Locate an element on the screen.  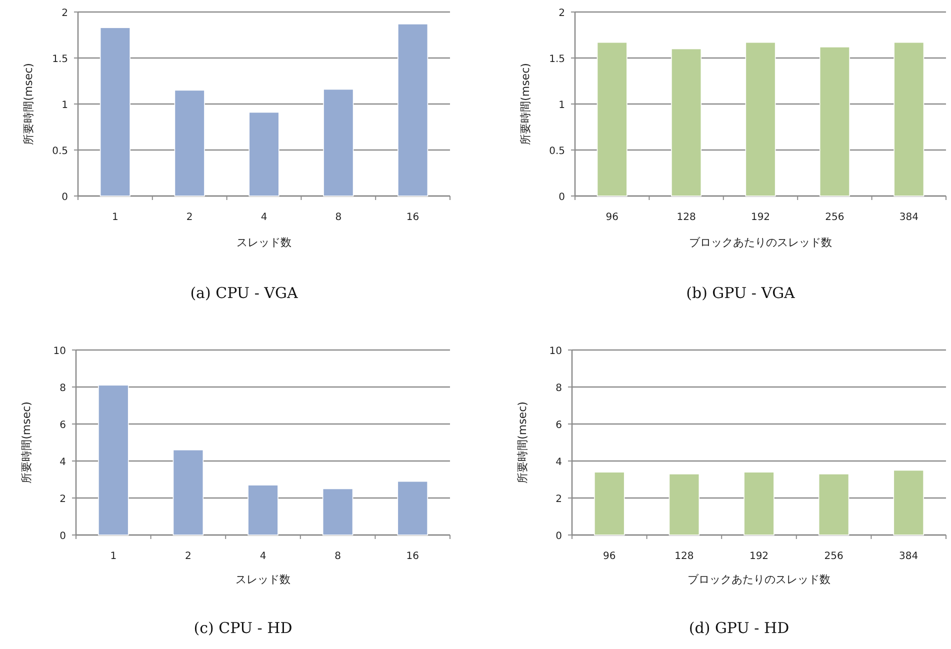
text: (c) CPU - HD is located at coordinates (243, 628).